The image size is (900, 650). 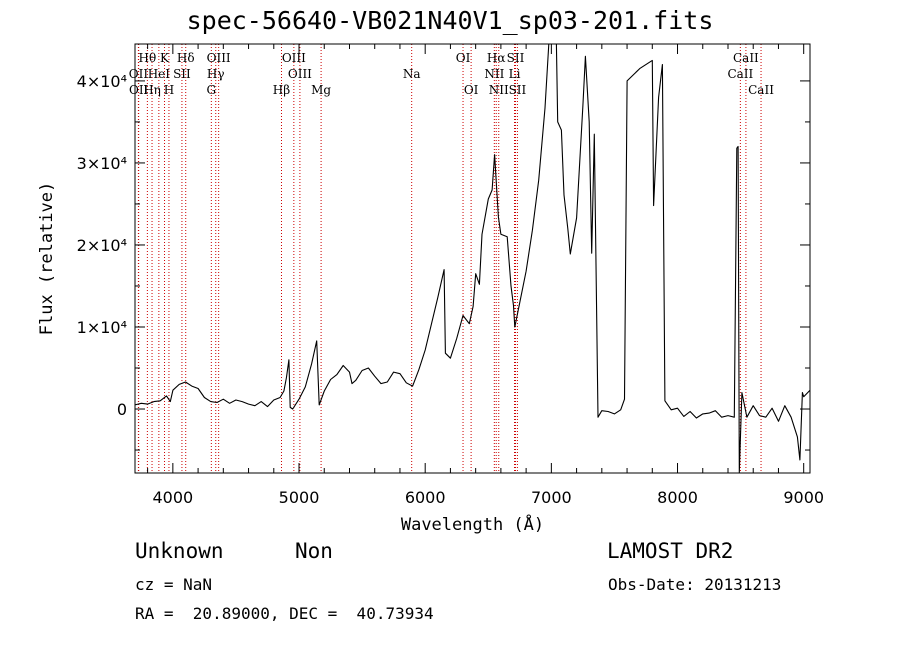 I want to click on x-tick-label: 7000, so click(x=551, y=497).